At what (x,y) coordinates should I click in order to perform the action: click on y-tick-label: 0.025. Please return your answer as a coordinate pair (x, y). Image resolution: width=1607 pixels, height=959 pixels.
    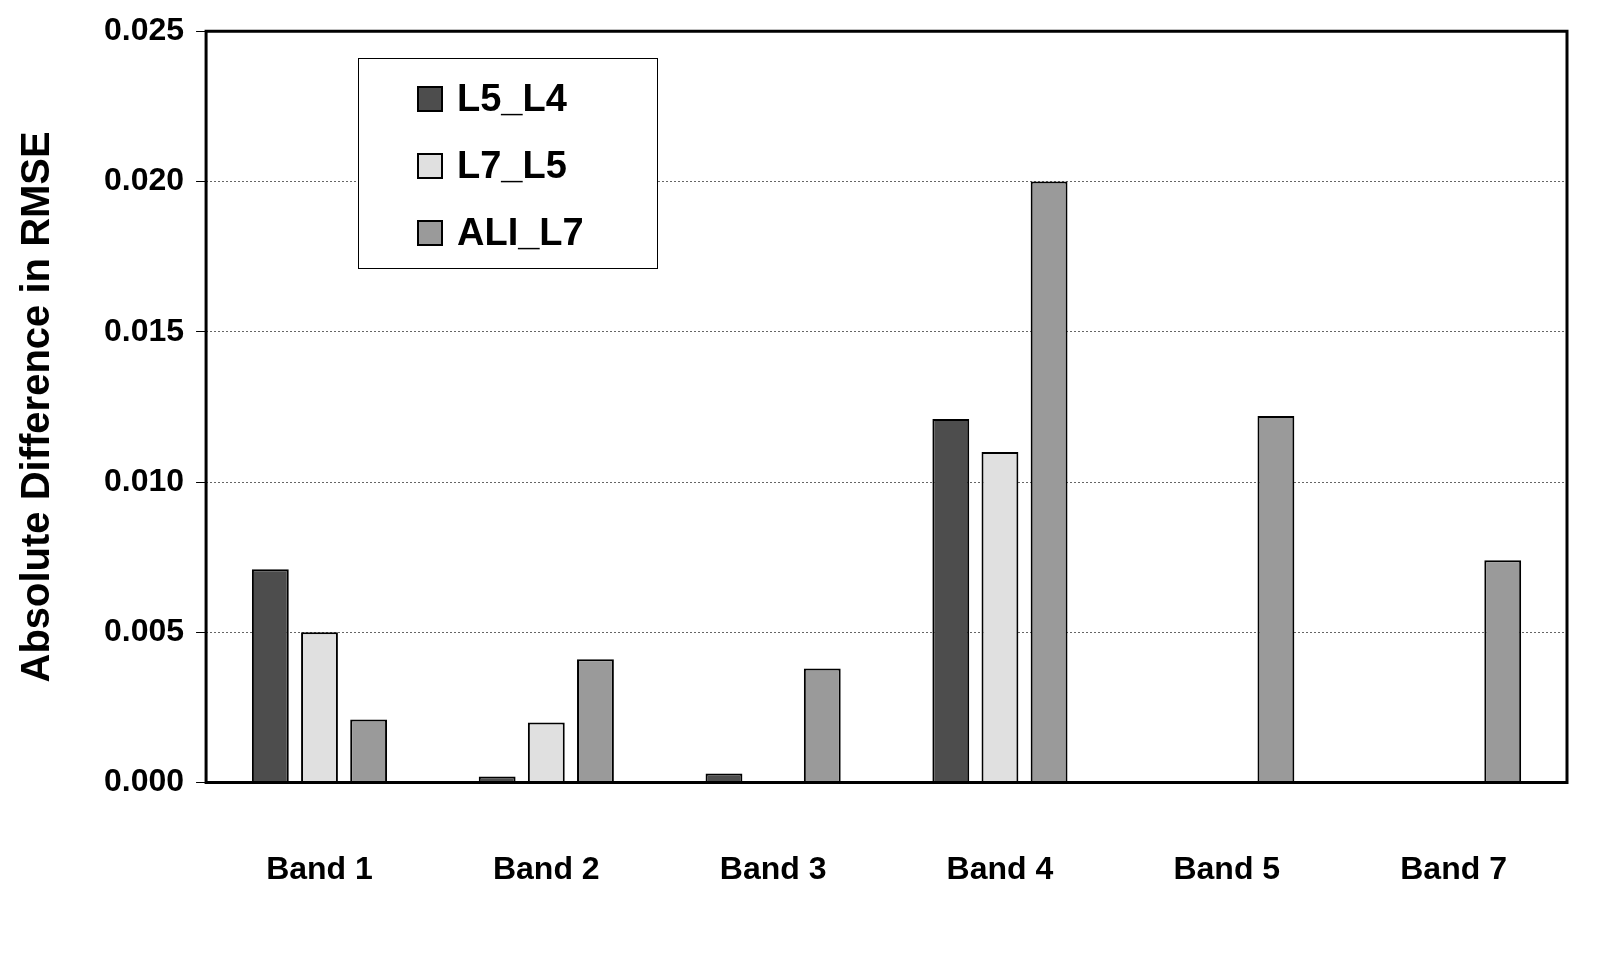
    Looking at the image, I should click on (144, 29).